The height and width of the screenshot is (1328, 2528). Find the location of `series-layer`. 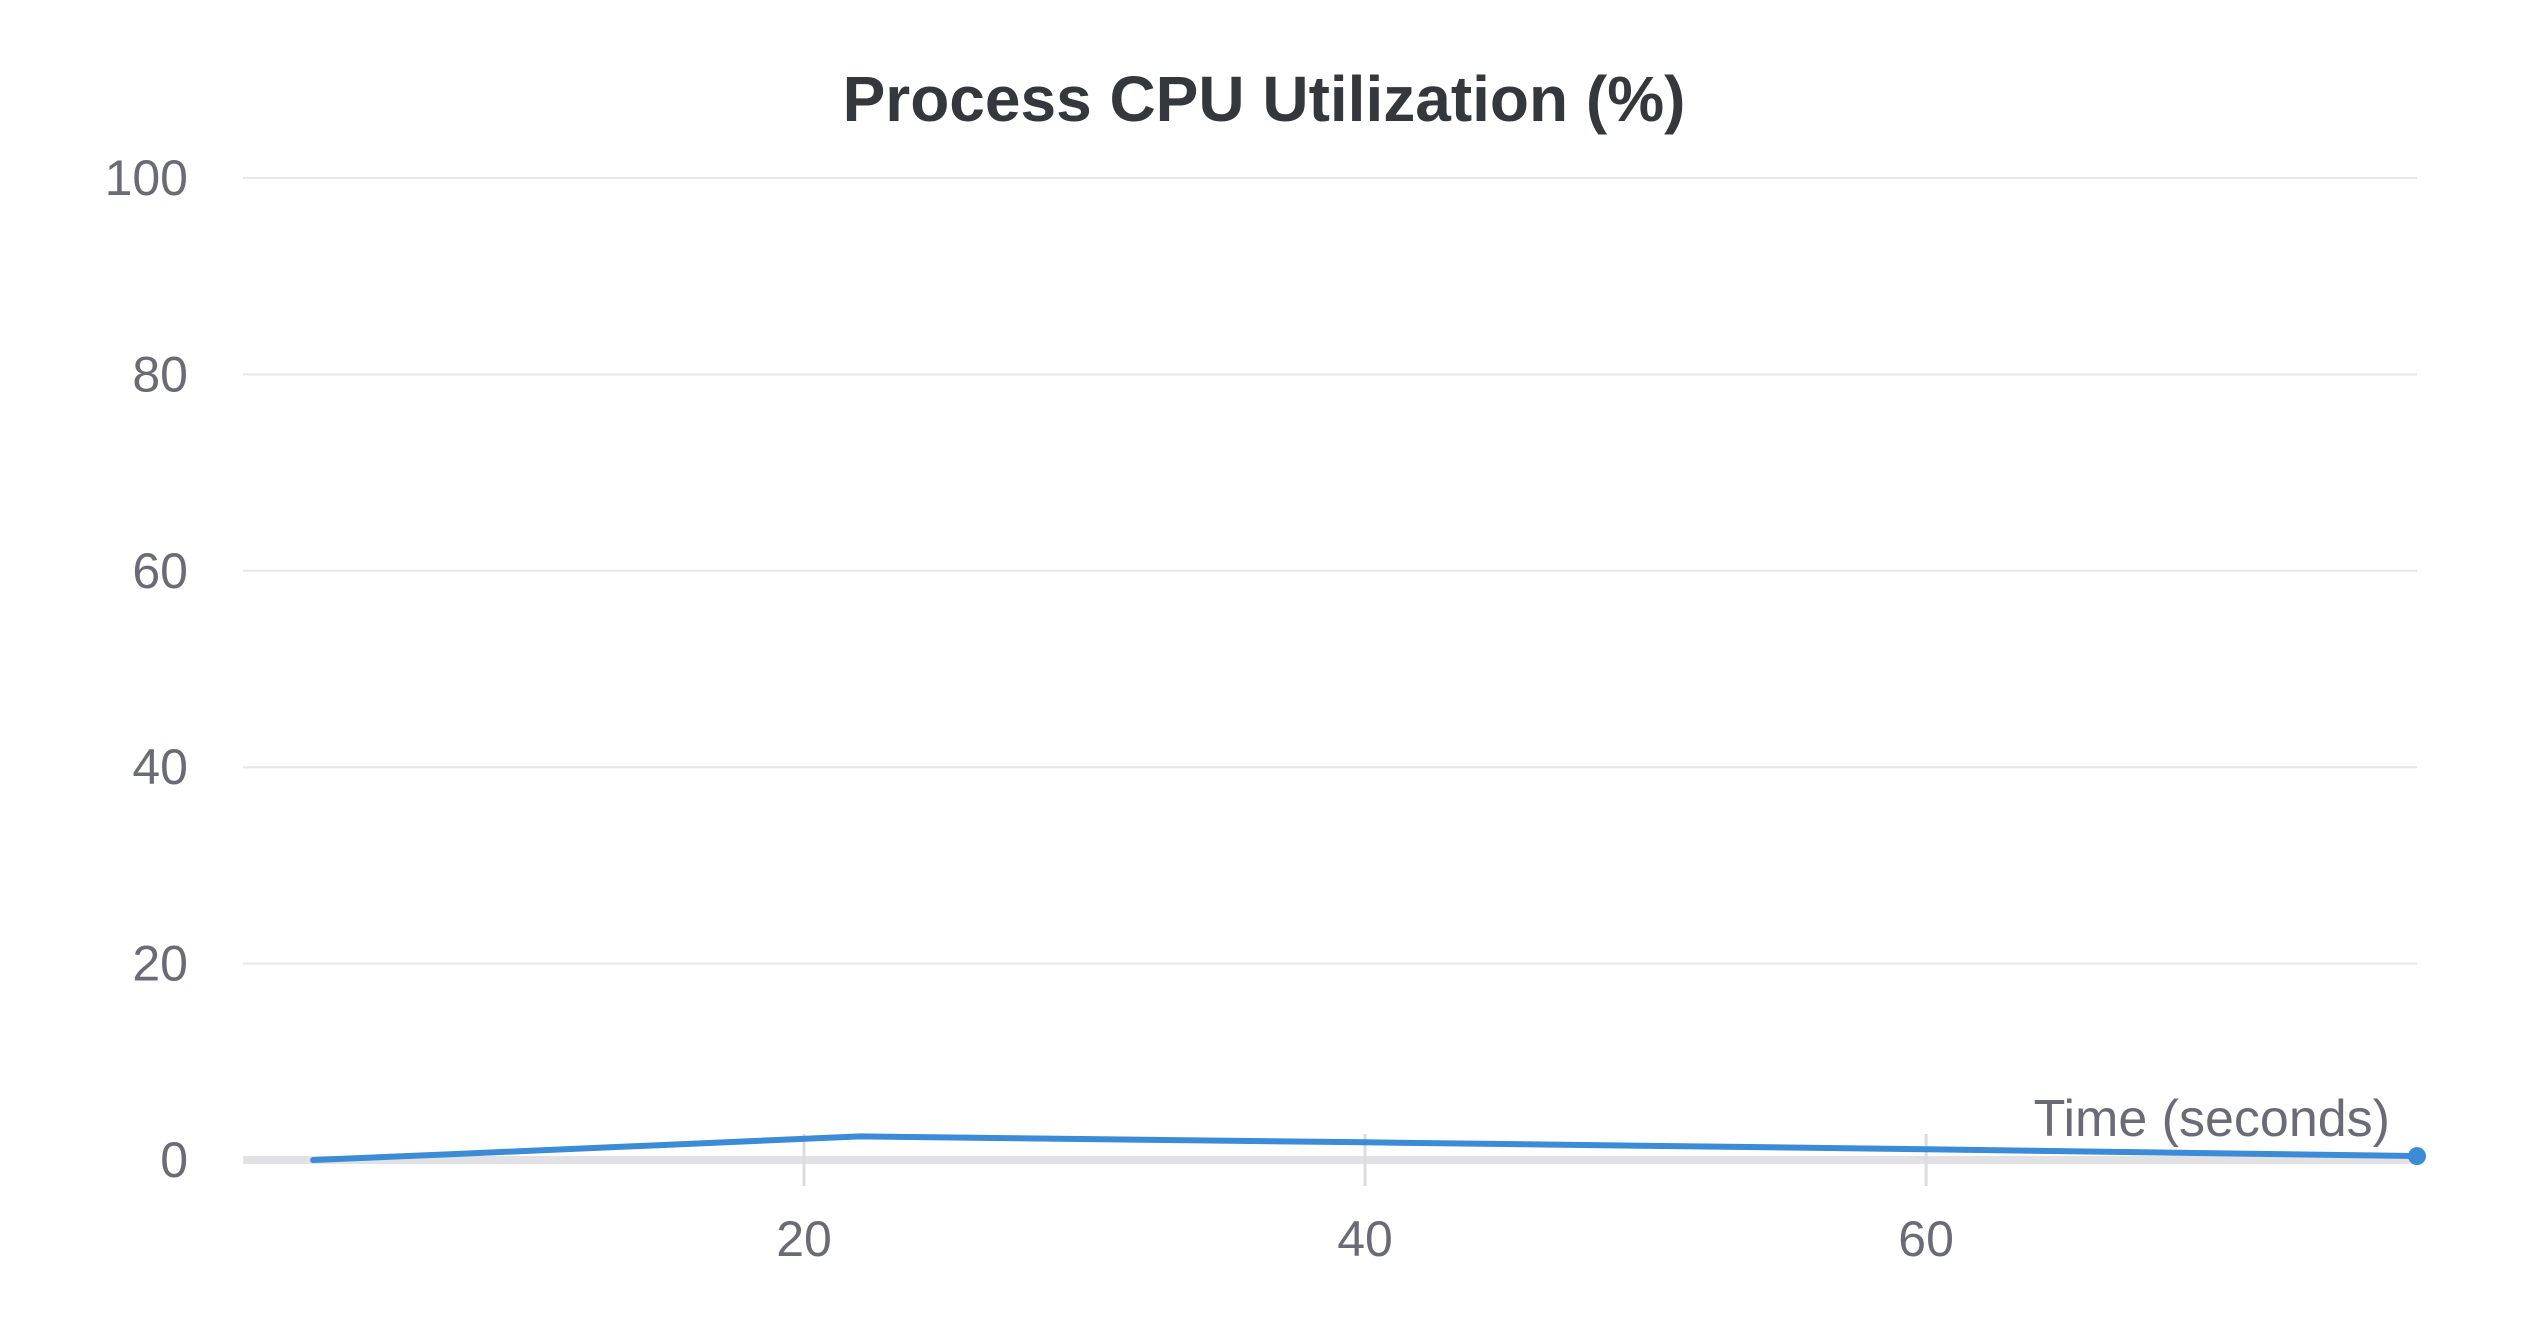

series-layer is located at coordinates (1368, 1149).